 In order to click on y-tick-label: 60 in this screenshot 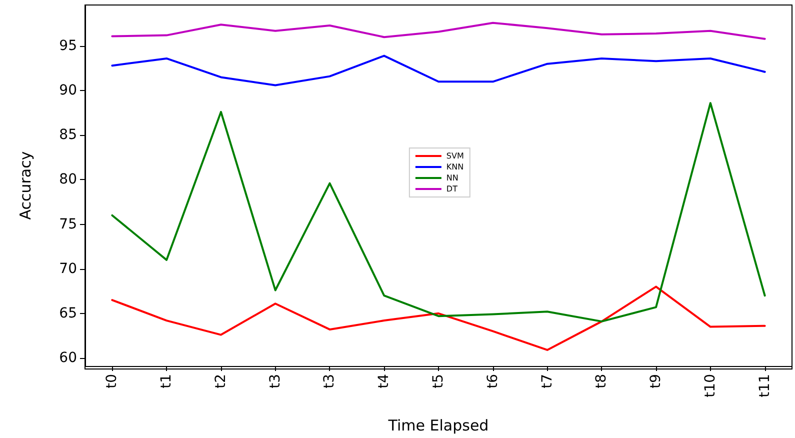, I will do `click(68, 358)`.